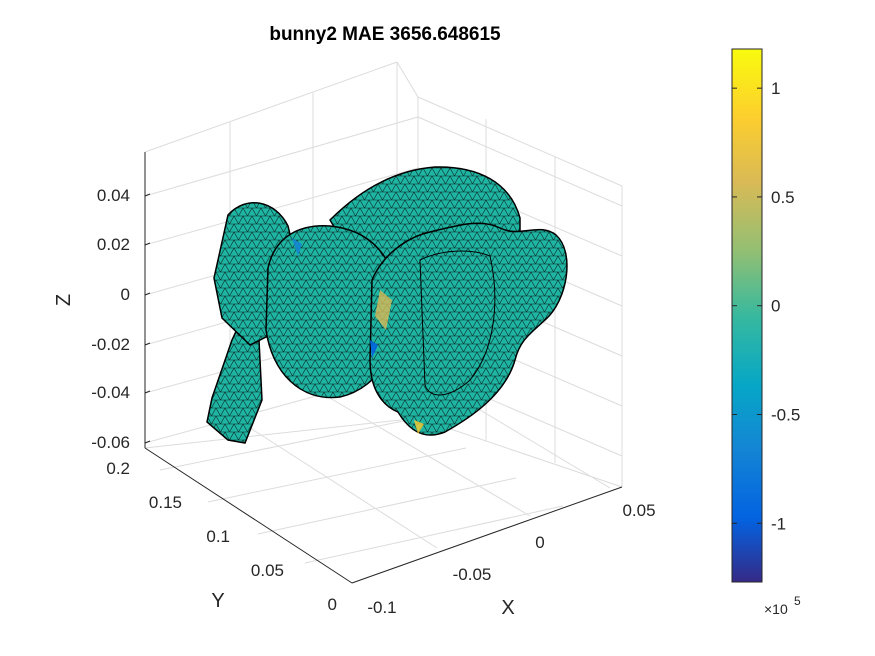 This screenshot has width=875, height=656. What do you see at coordinates (775, 306) in the screenshot?
I see `colorbar-tick-label: 0` at bounding box center [775, 306].